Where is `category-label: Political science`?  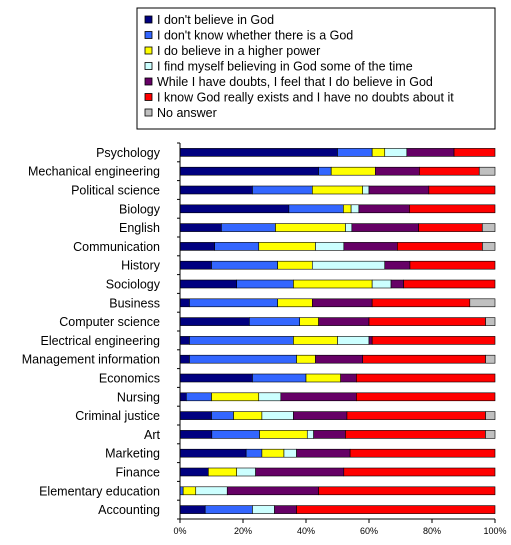
category-label: Political science is located at coordinates (115, 191).